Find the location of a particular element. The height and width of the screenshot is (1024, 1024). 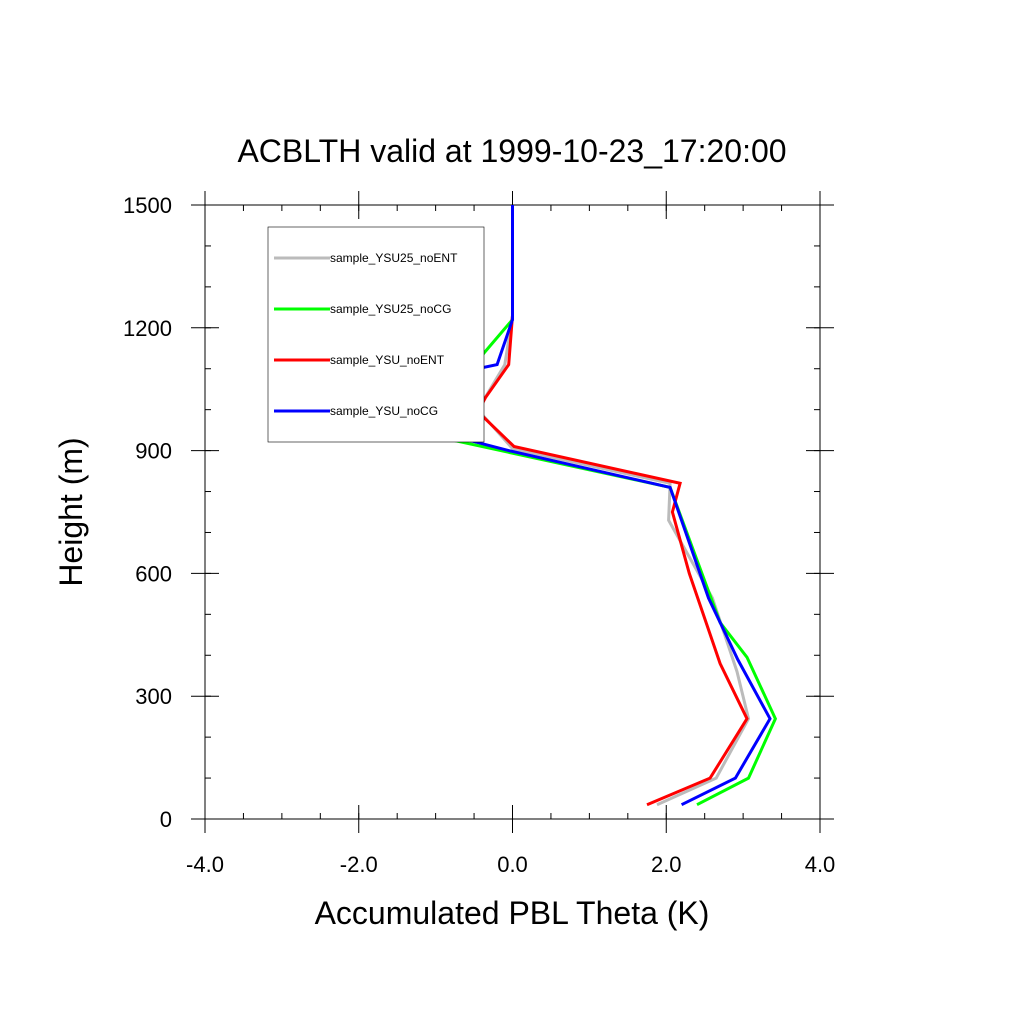

chart-title: ACBLTH valid at 1999-10-23_17:20:00 is located at coordinates (511, 151).